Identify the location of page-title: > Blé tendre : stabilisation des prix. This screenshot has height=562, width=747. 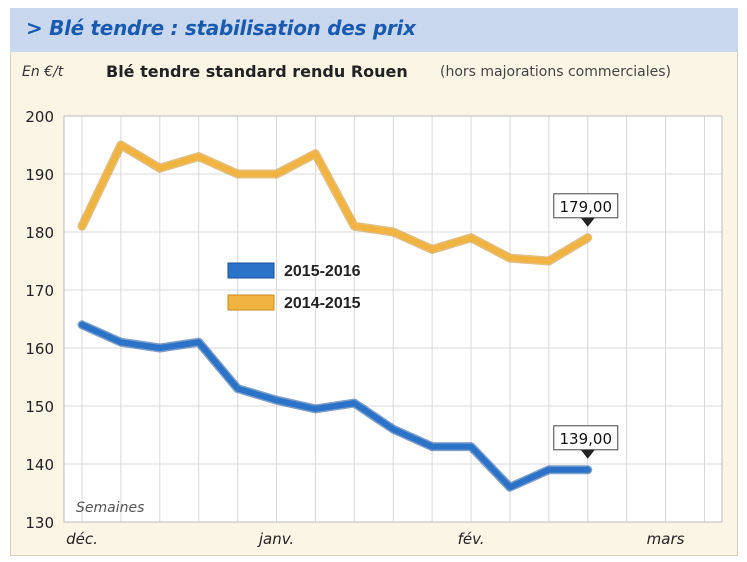
(221, 28).